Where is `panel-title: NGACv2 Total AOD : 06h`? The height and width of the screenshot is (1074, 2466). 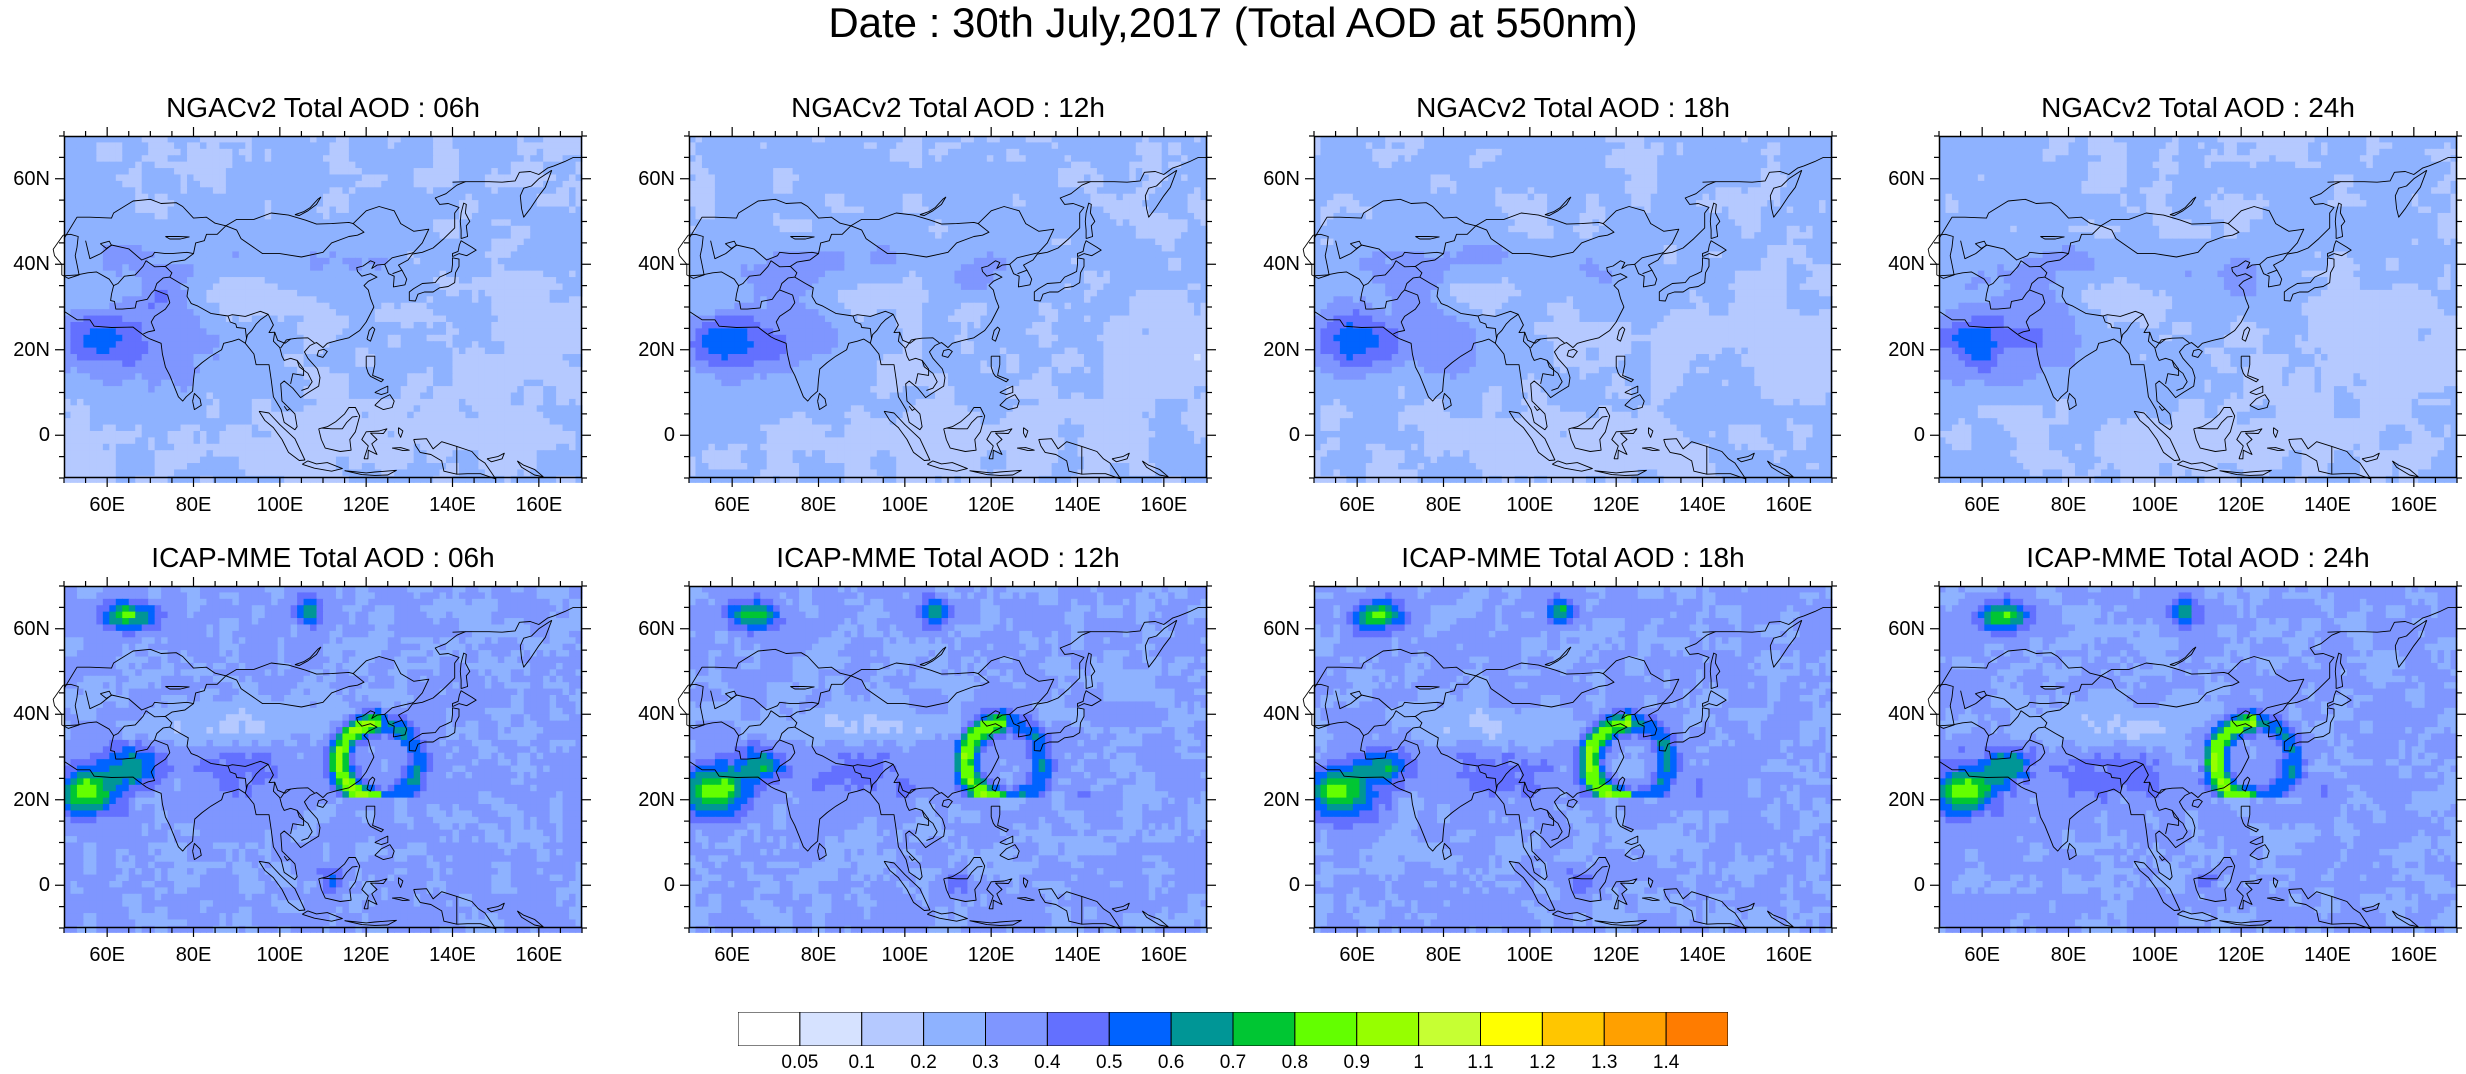 panel-title: NGACv2 Total AOD : 06h is located at coordinates (323, 108).